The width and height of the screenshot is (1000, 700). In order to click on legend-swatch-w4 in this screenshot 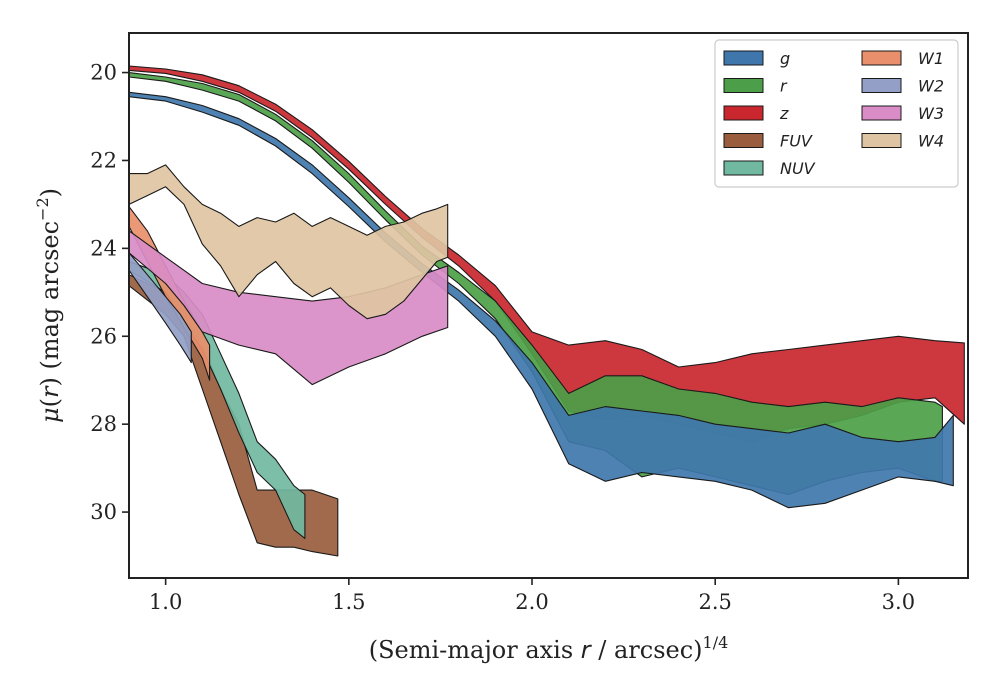, I will do `click(881, 140)`.